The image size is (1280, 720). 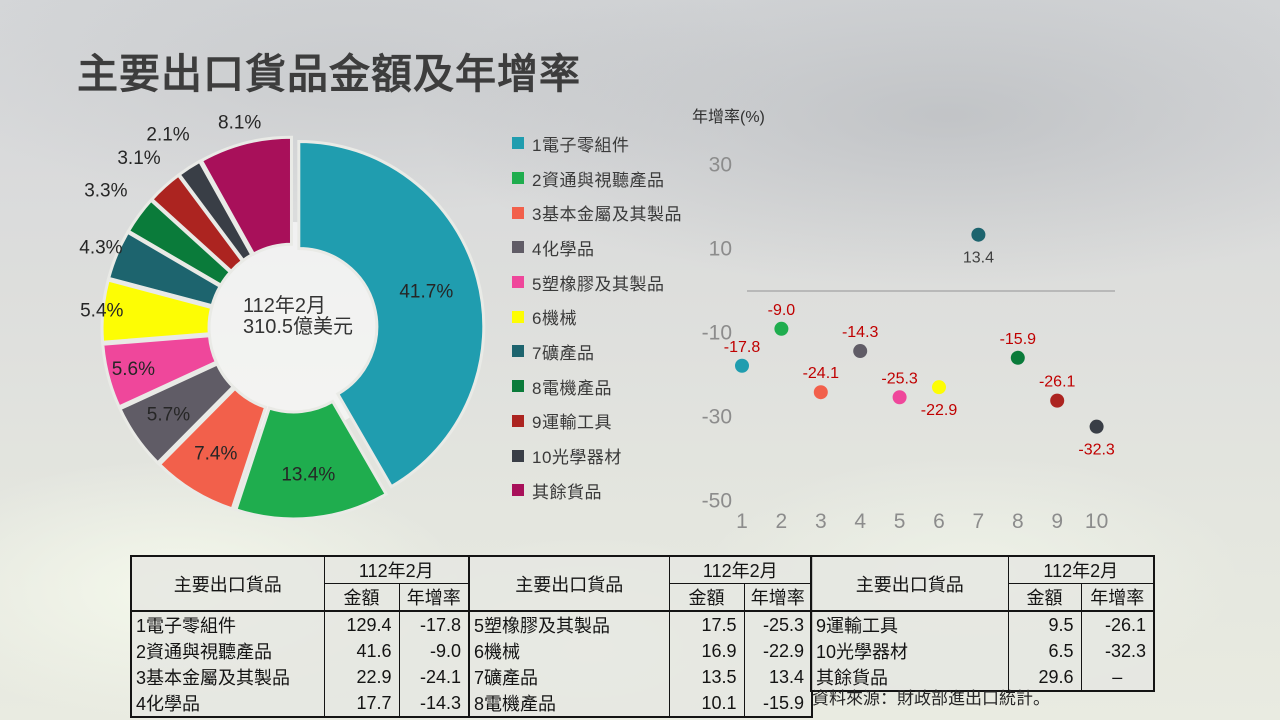 I want to click on cell-amount: 13.5, so click(x=706, y=677).